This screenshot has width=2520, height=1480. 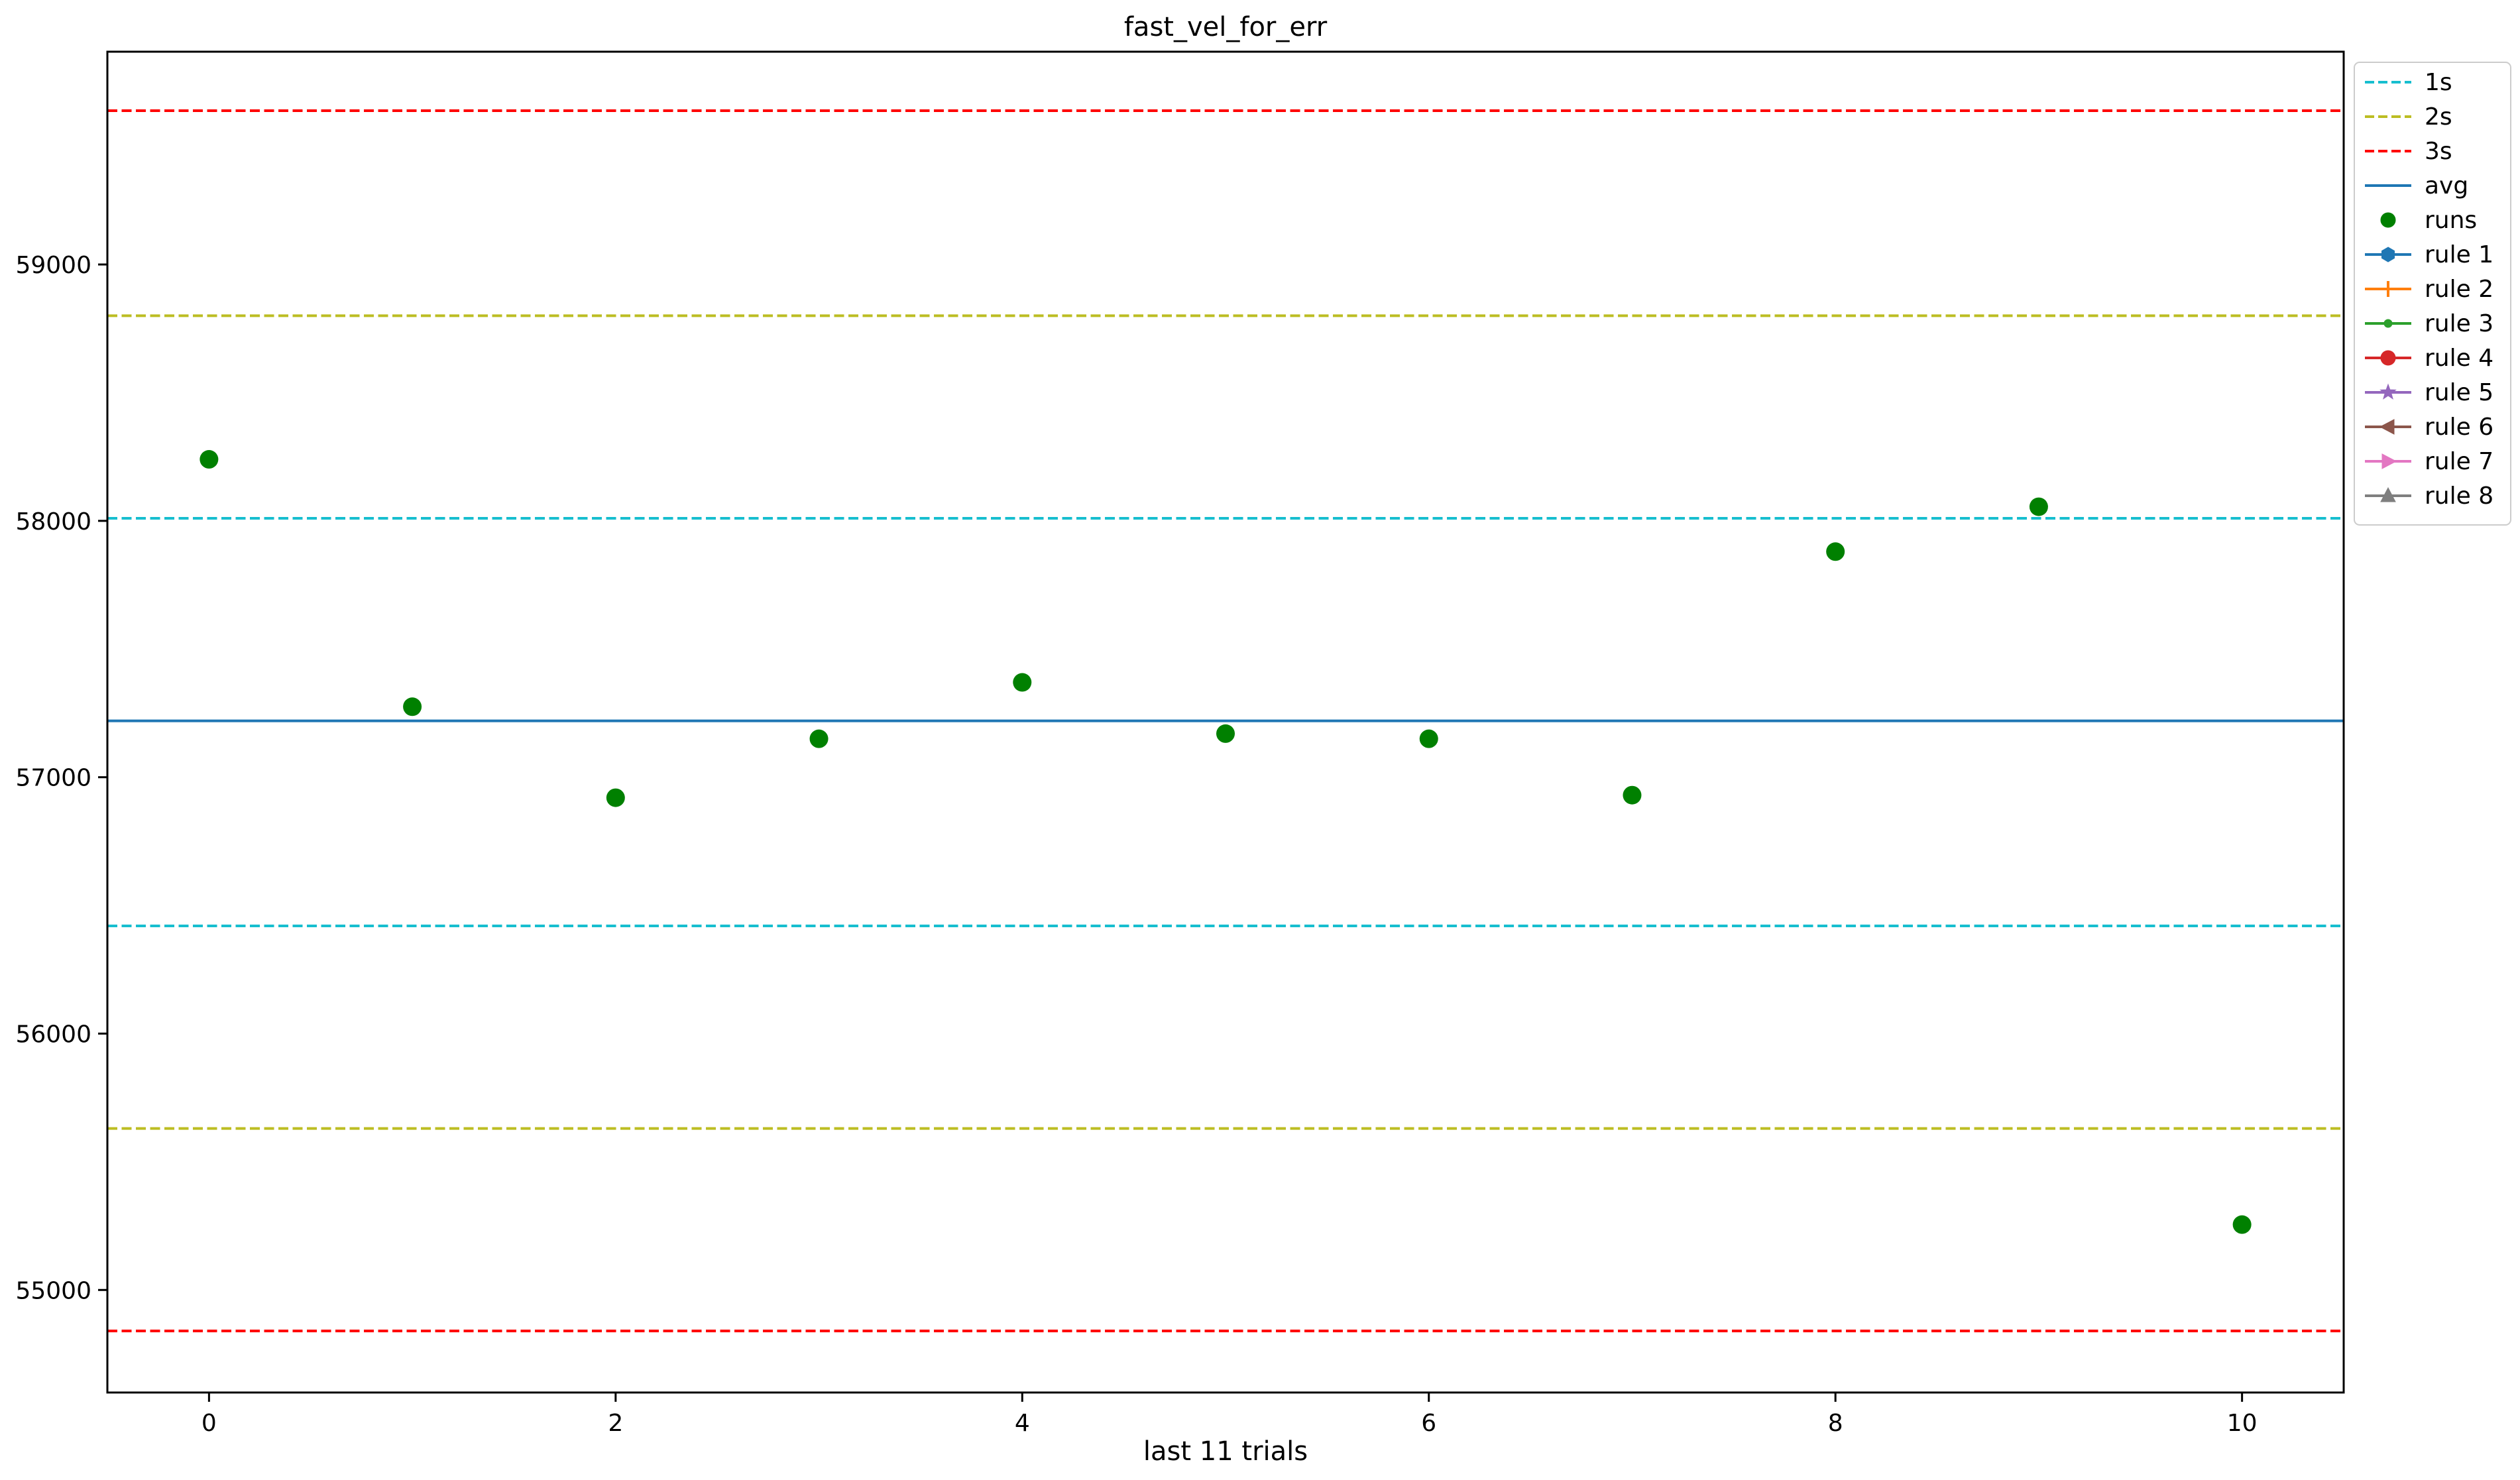 I want to click on legend-label-runs: runs, so click(x=2451, y=221).